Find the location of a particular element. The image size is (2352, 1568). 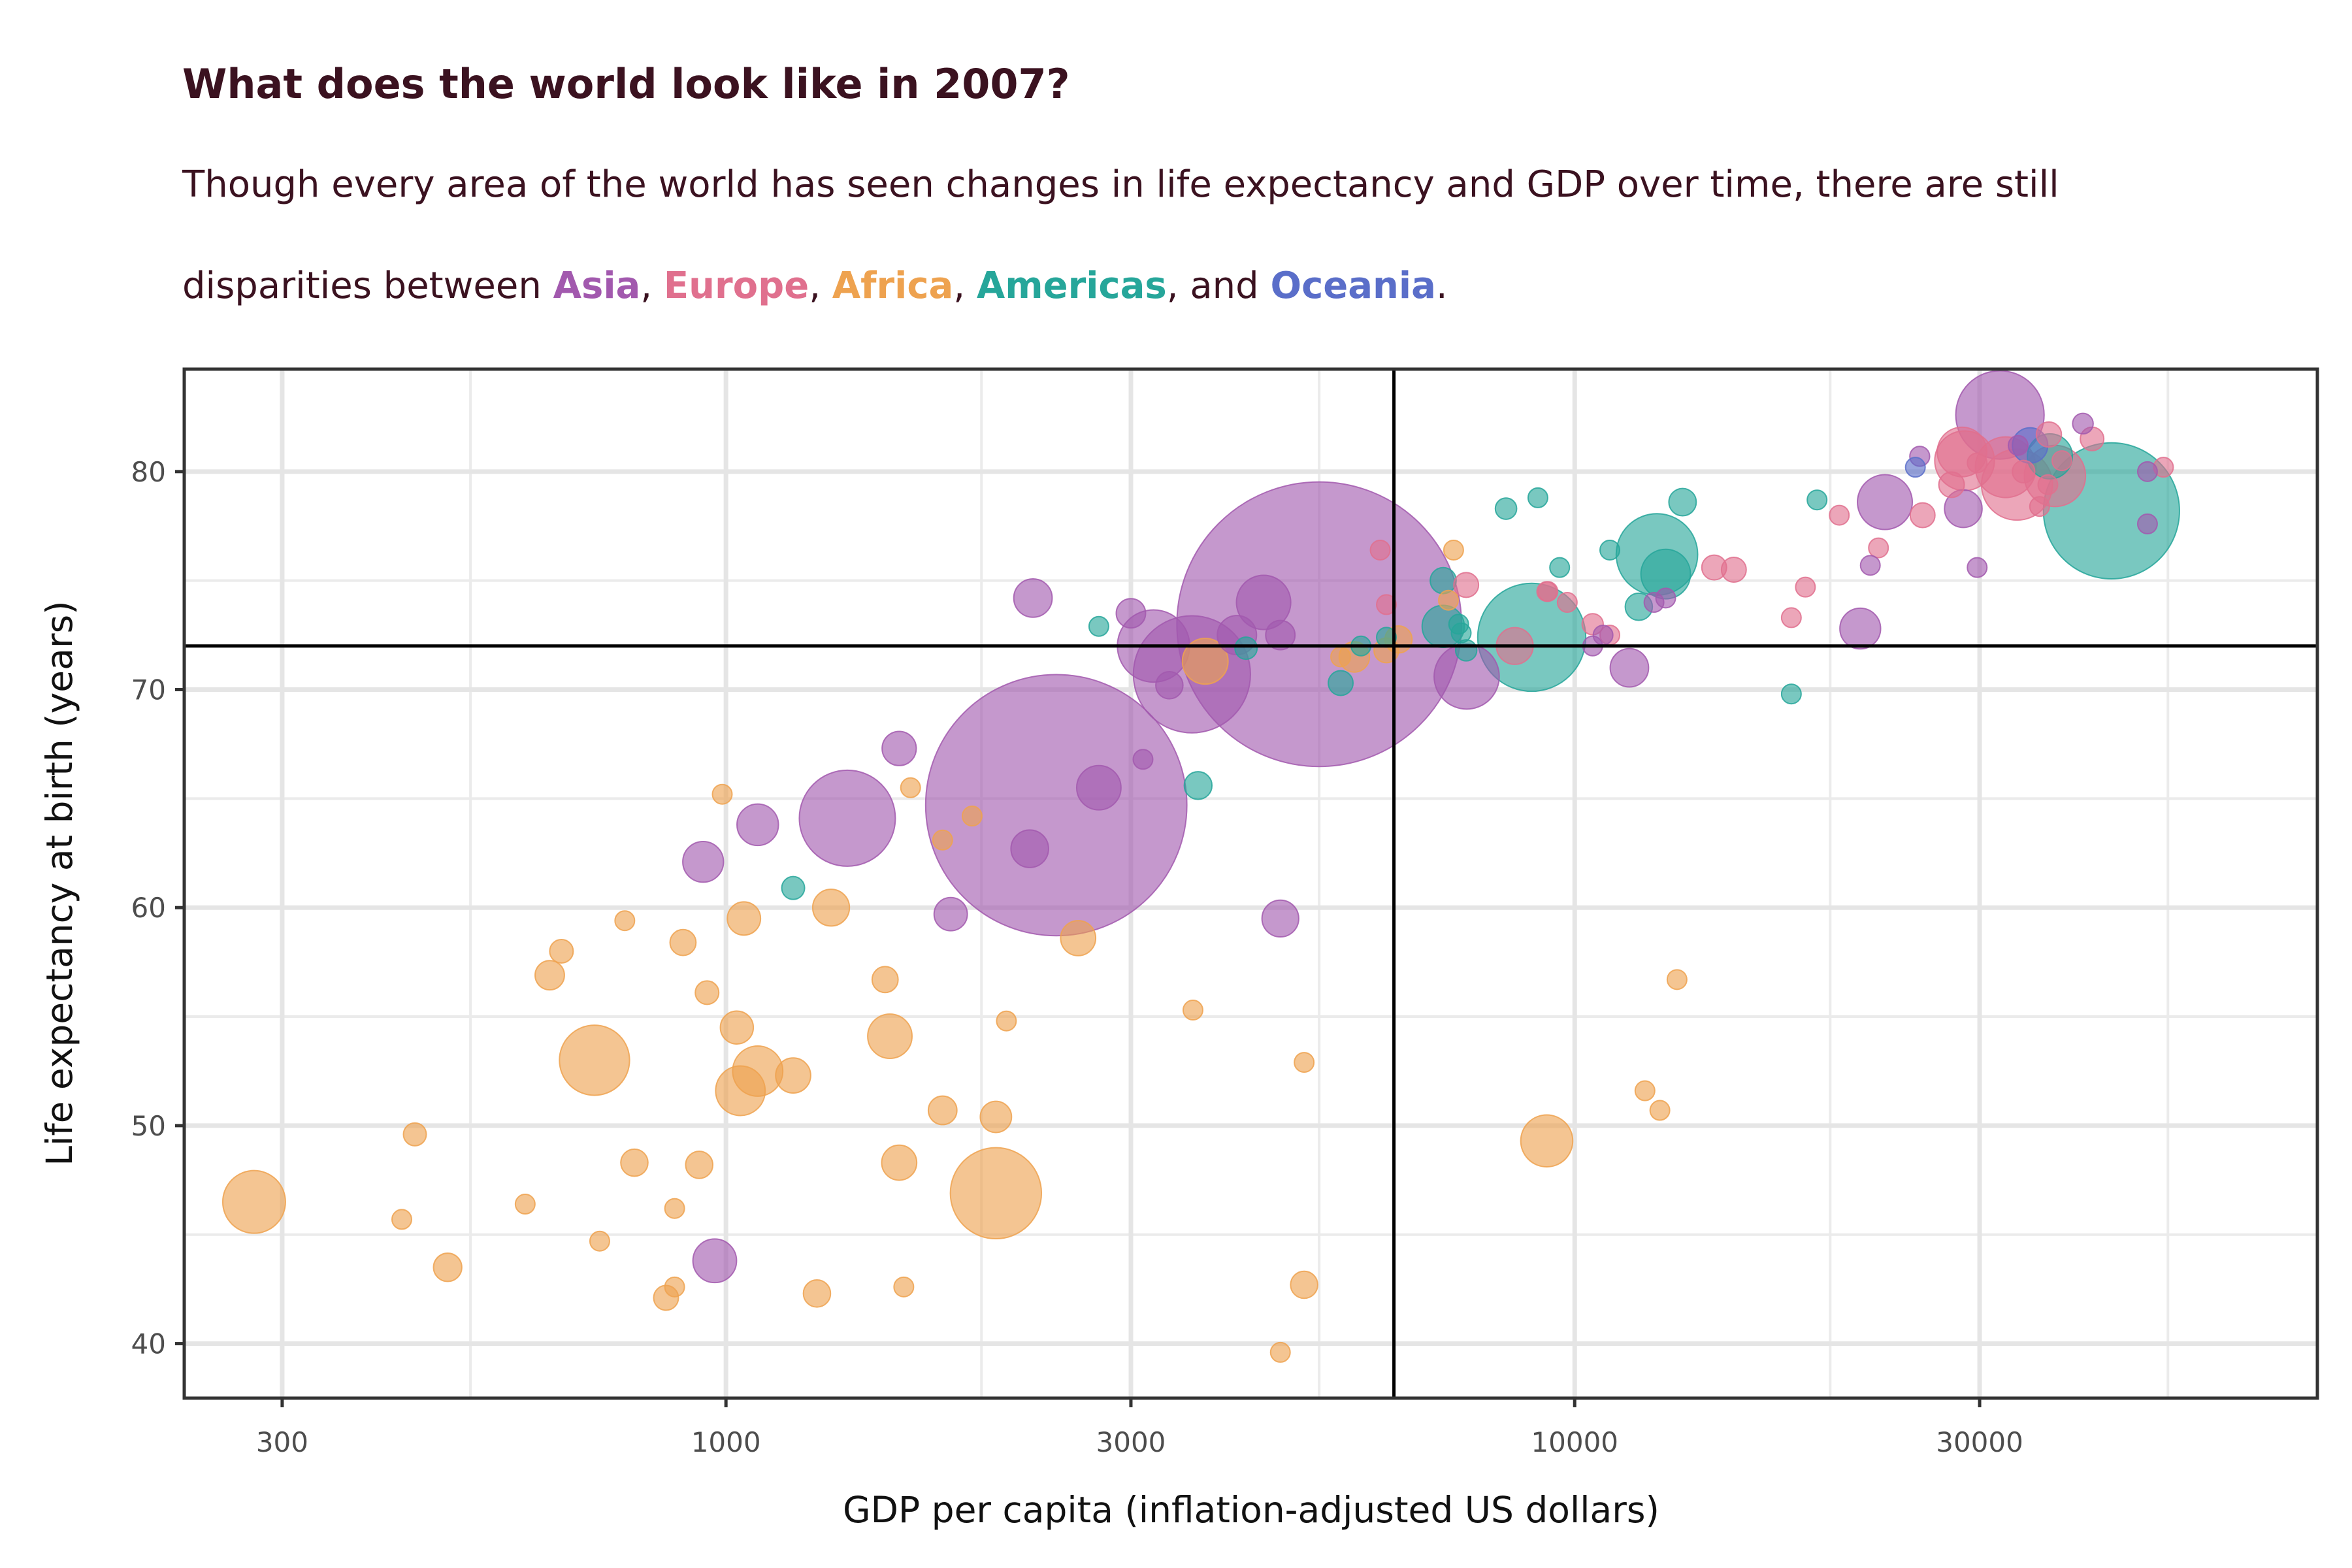

y-tick-label: 60 is located at coordinates (148, 908).